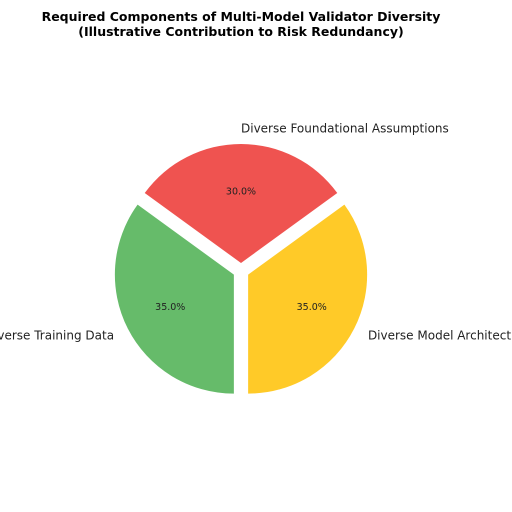 This screenshot has width=512, height=512. I want to click on slice-percent-label: 30.0%, so click(241, 192).